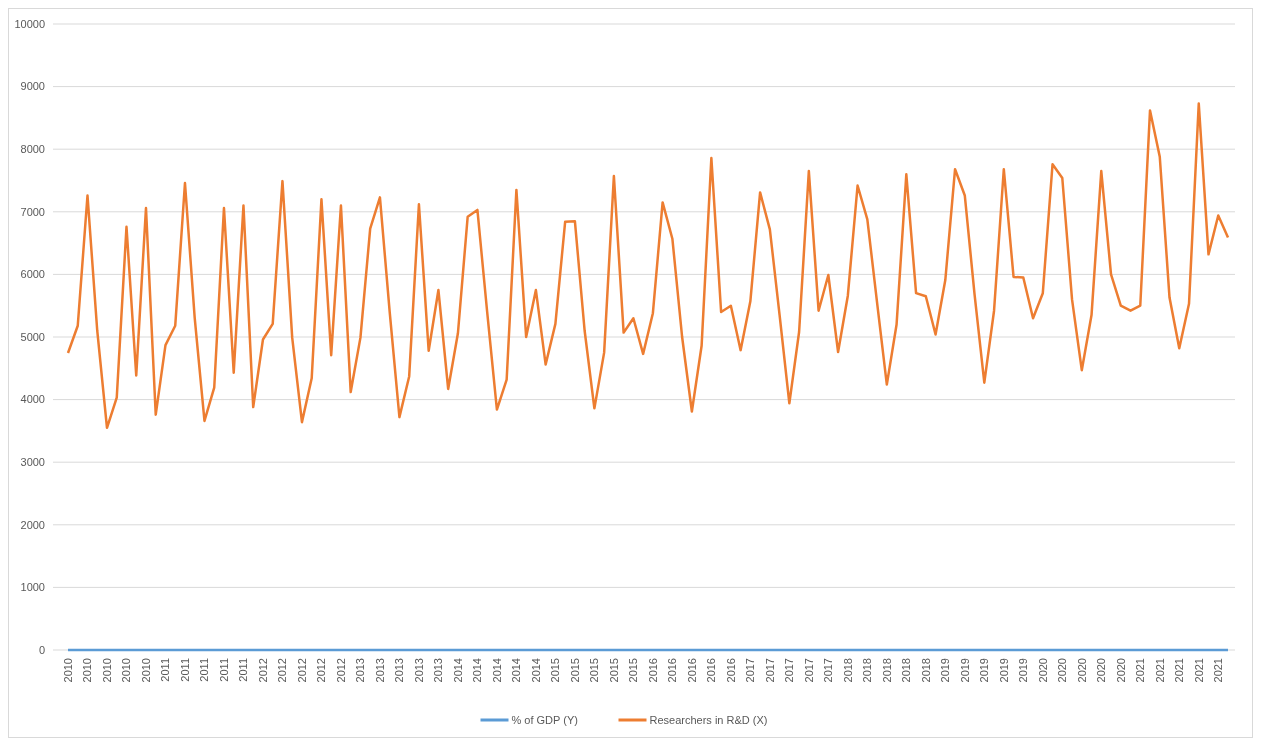  I want to click on y-tick-label: 2000, so click(32, 524).